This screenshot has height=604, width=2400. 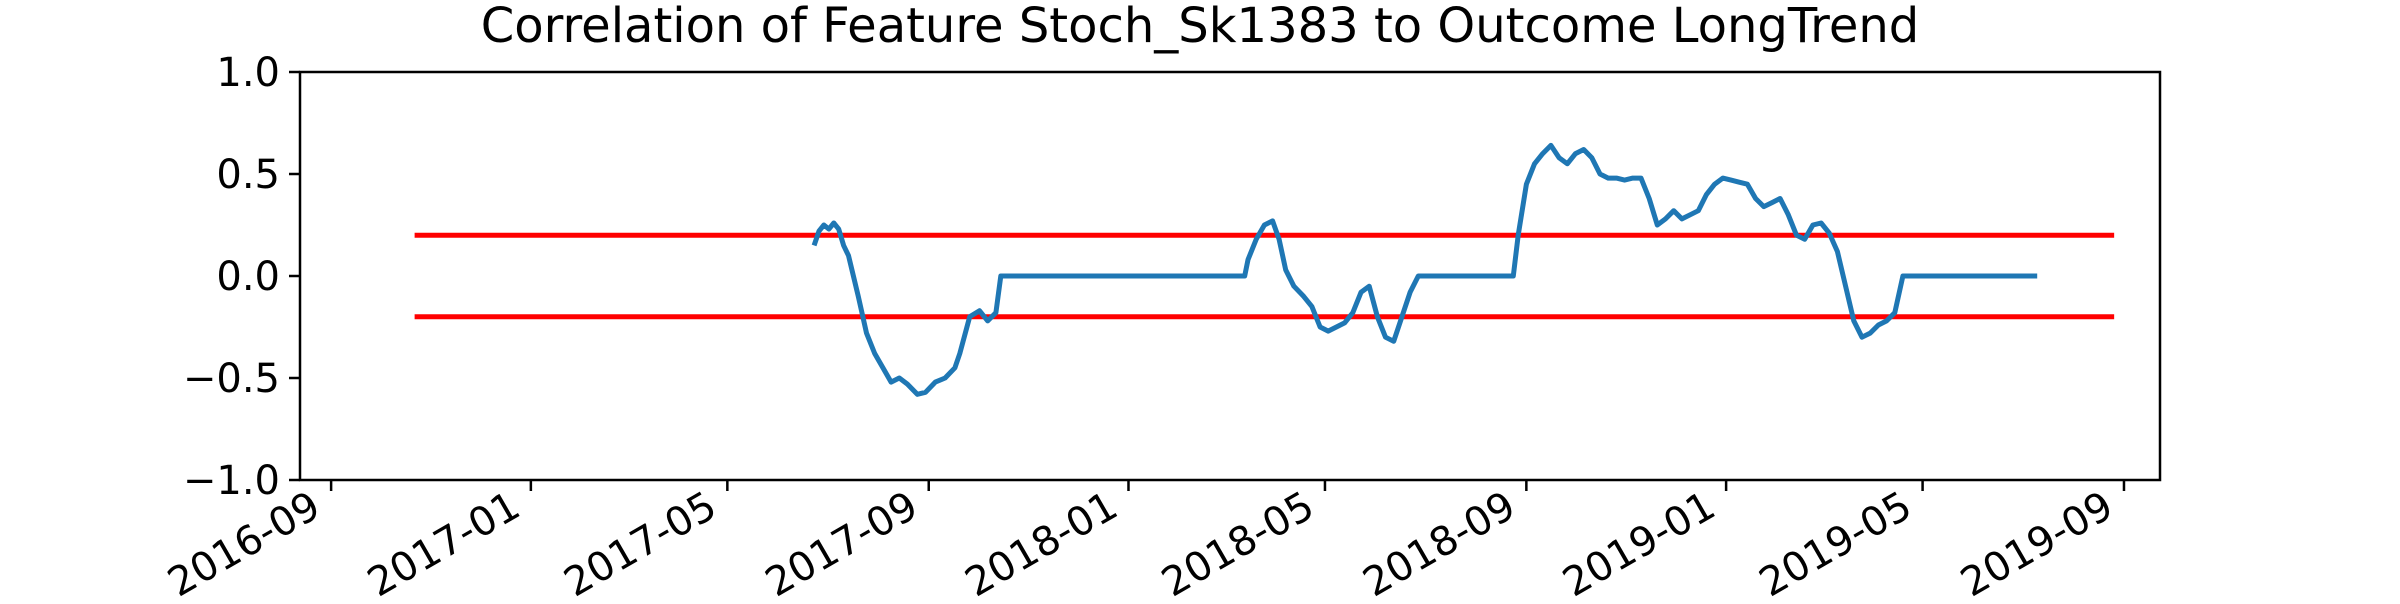 What do you see at coordinates (248, 73) in the screenshot?
I see `y-tick-label: 1.0` at bounding box center [248, 73].